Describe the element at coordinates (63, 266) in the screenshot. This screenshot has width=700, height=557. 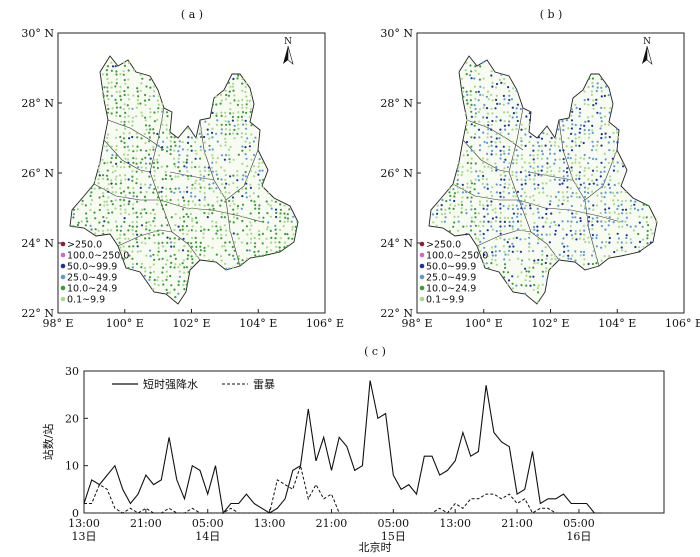
I see `legend-swatch` at that location.